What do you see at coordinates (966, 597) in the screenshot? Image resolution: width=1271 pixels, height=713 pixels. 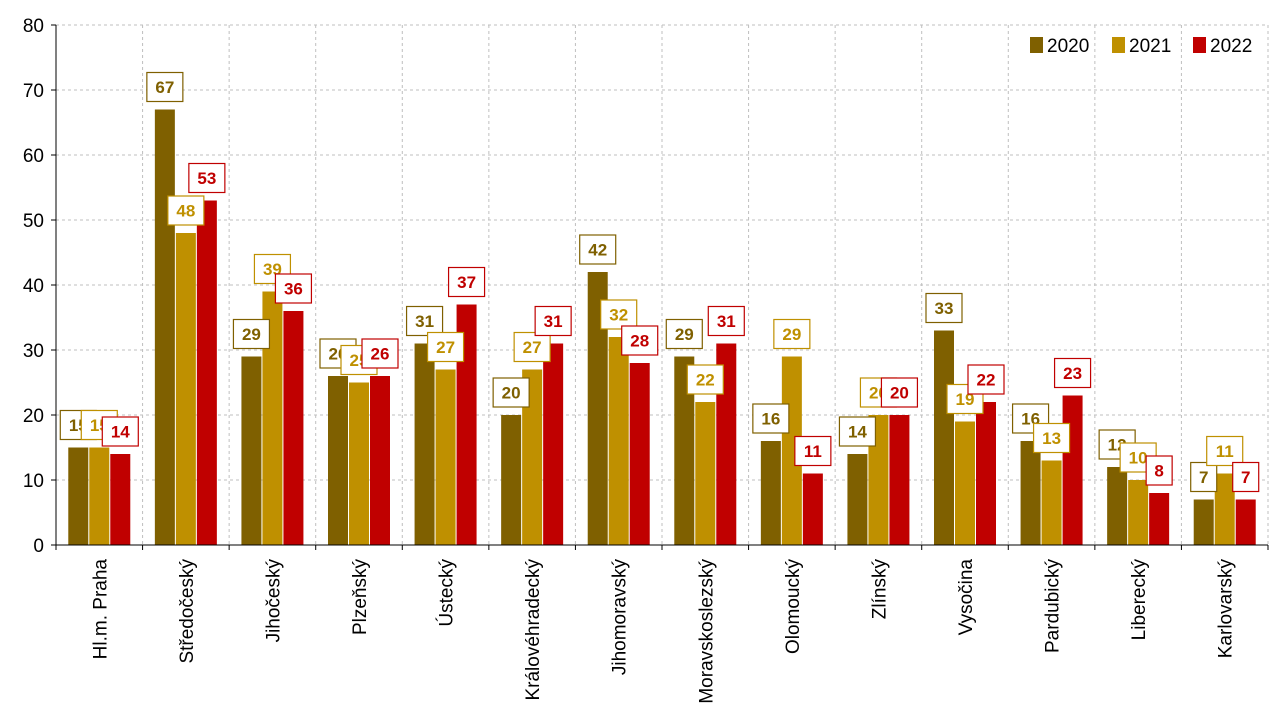 I see `x-tick-label: Vysočina` at bounding box center [966, 597].